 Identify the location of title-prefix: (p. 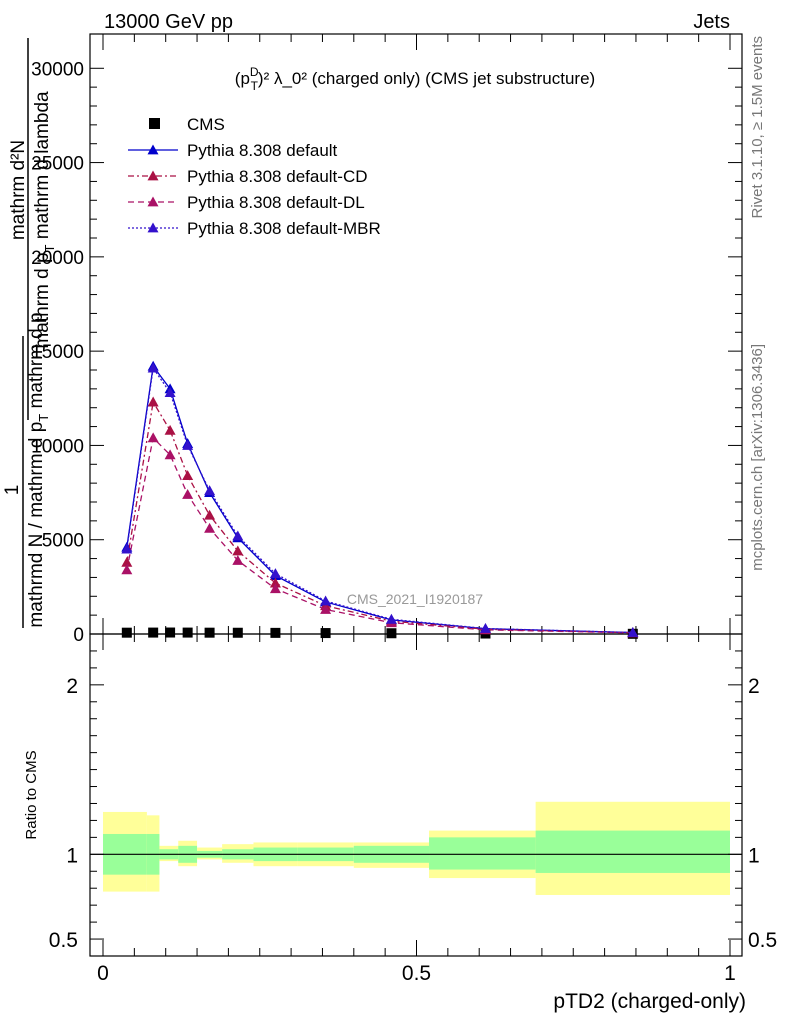
(242, 78).